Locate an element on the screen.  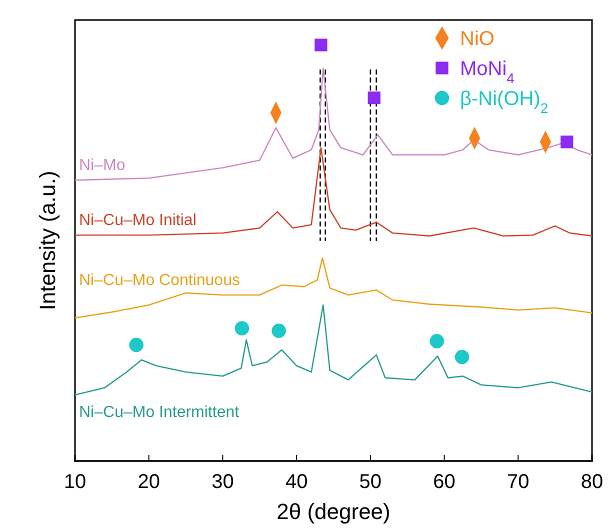
y-axis-title: Intensity (a.u.) is located at coordinates (47, 240).